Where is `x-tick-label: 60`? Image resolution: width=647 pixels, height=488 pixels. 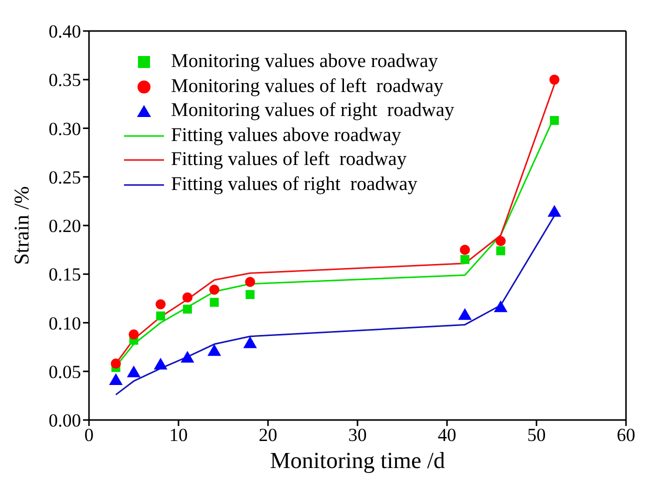 x-tick-label: 60 is located at coordinates (626, 436).